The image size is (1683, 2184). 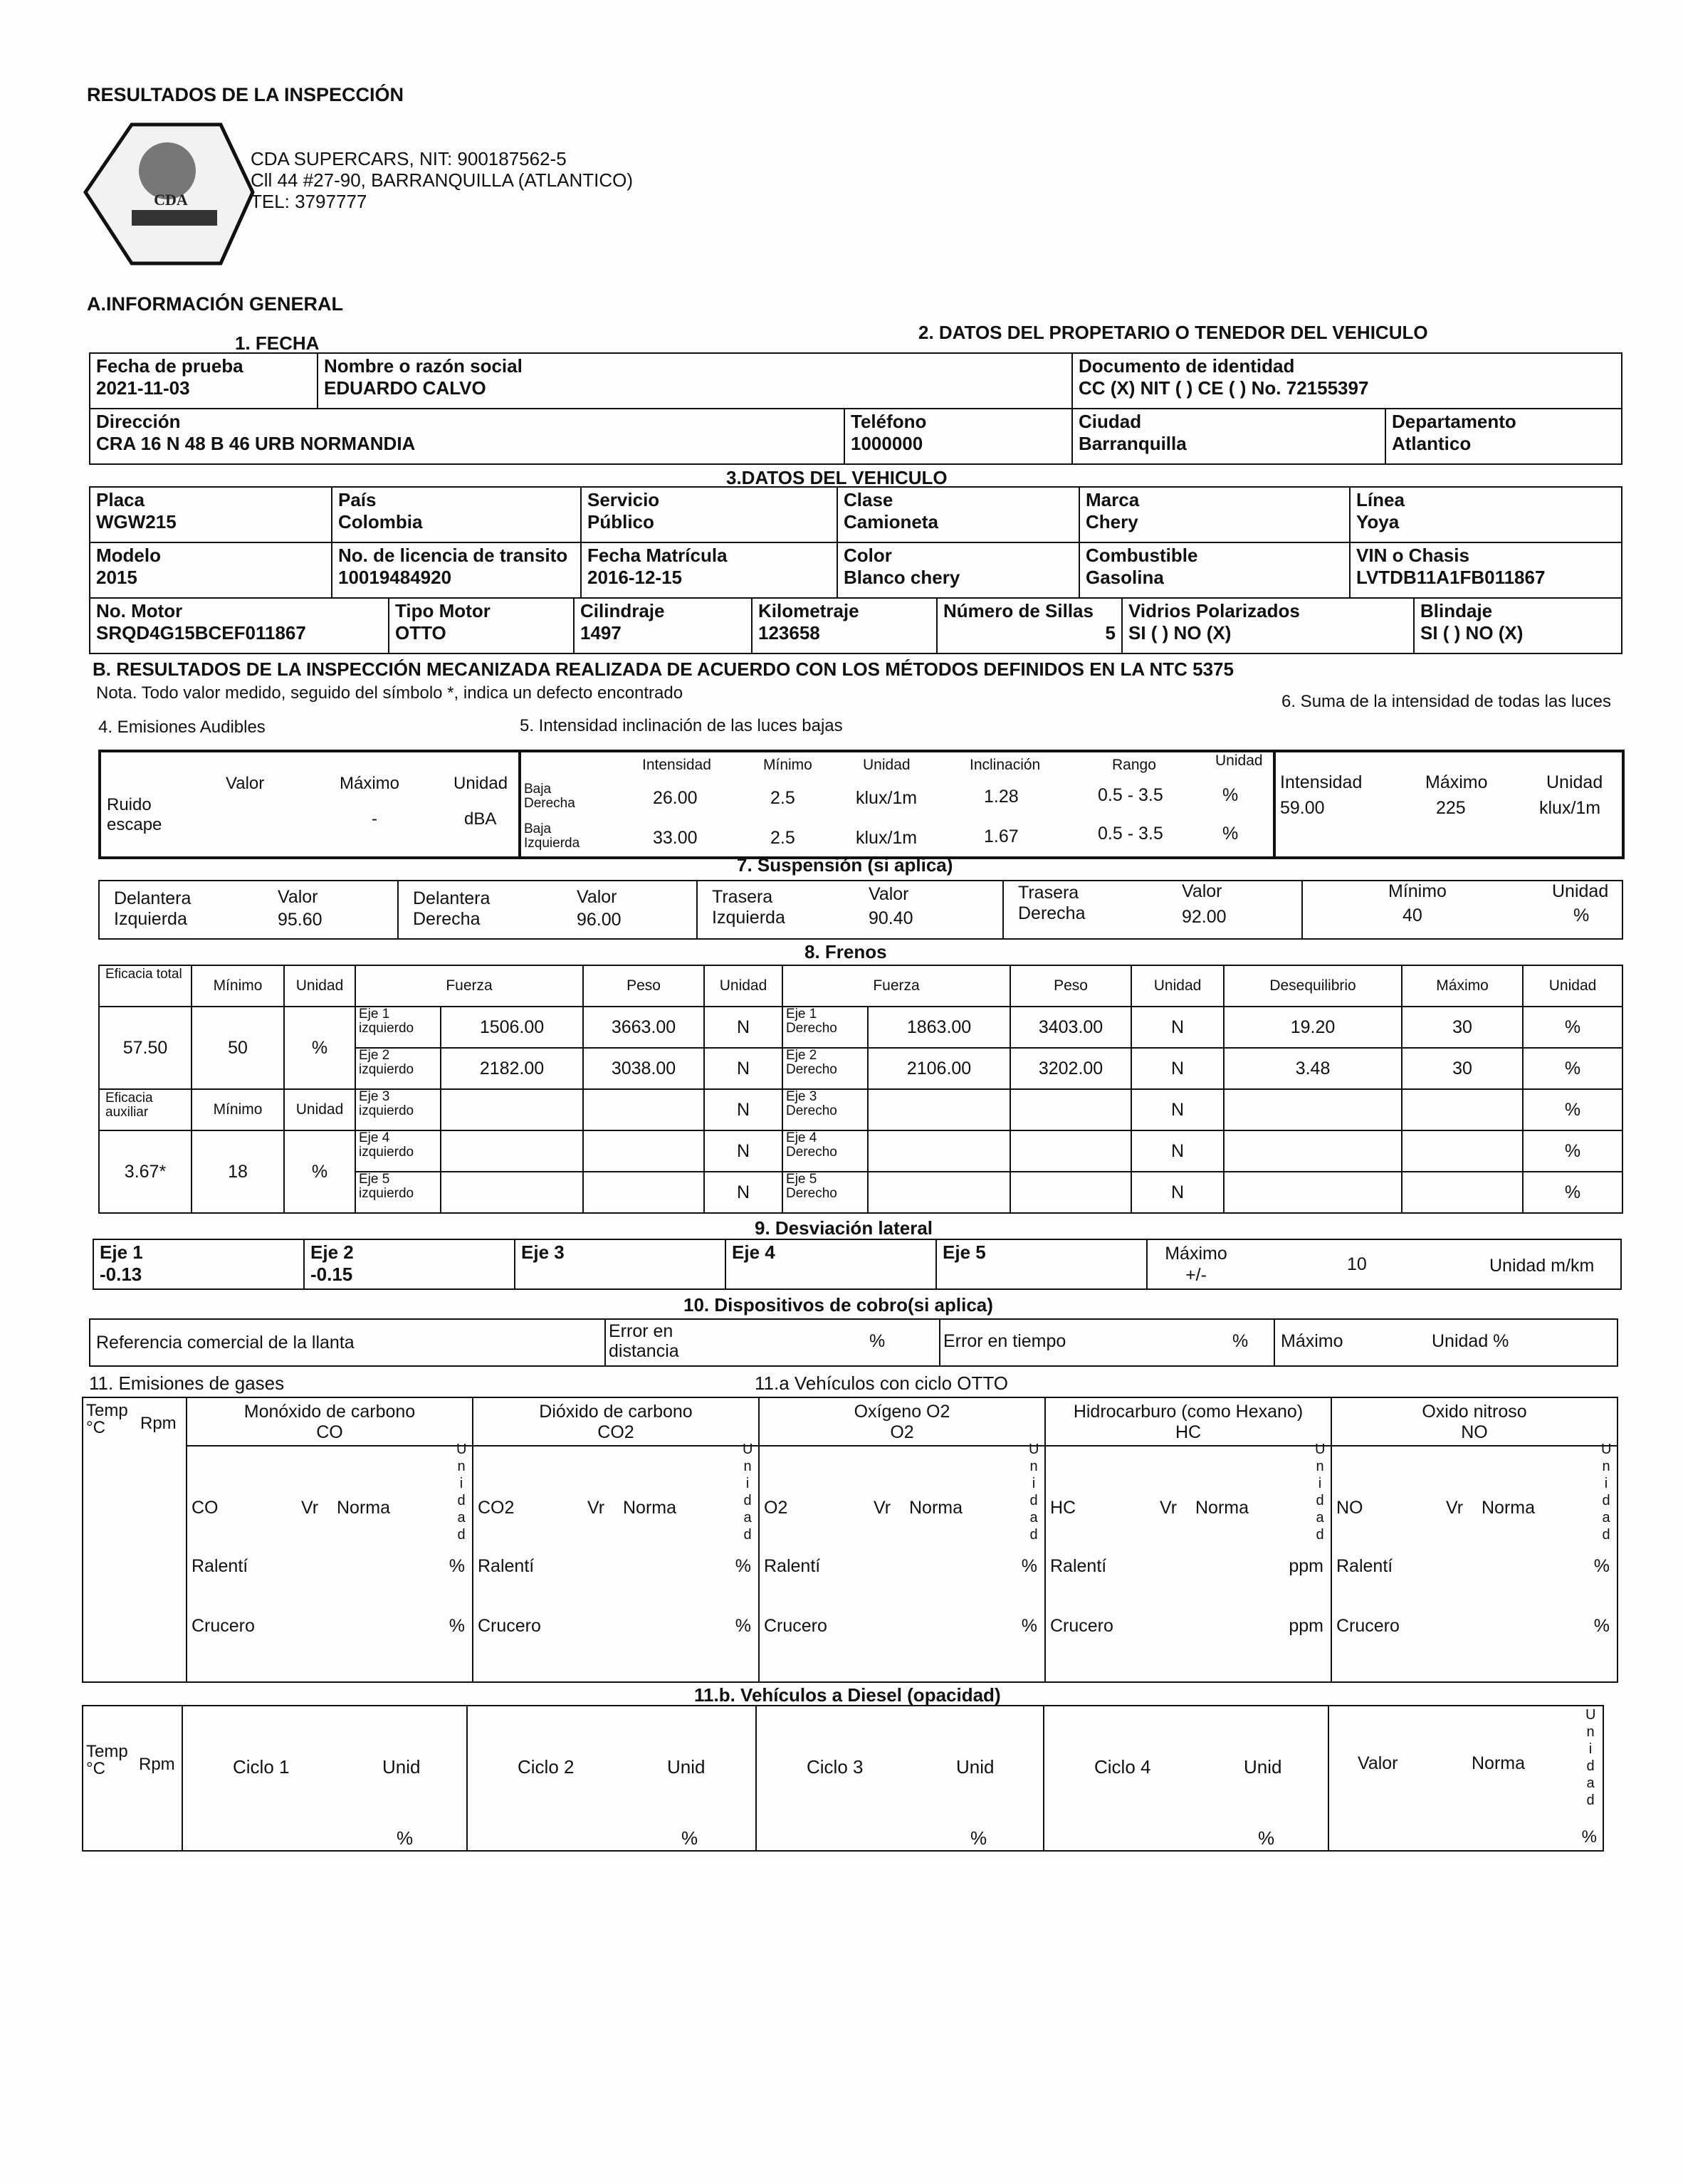 What do you see at coordinates (238, 1172) in the screenshot?
I see `aux-minimo-value: 18` at bounding box center [238, 1172].